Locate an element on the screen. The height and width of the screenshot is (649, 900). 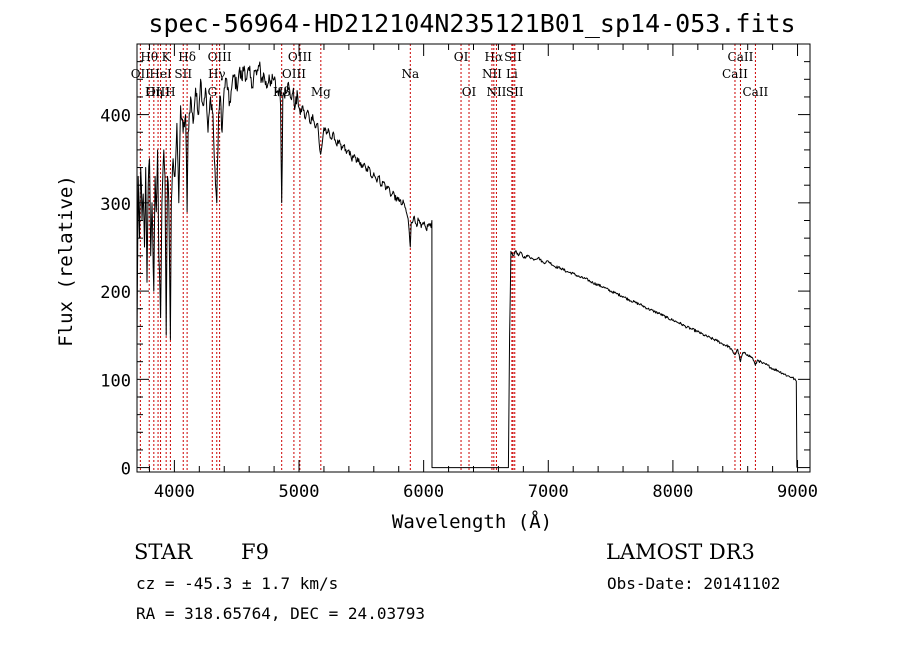
line-marker-label: K is located at coordinates (167, 57).